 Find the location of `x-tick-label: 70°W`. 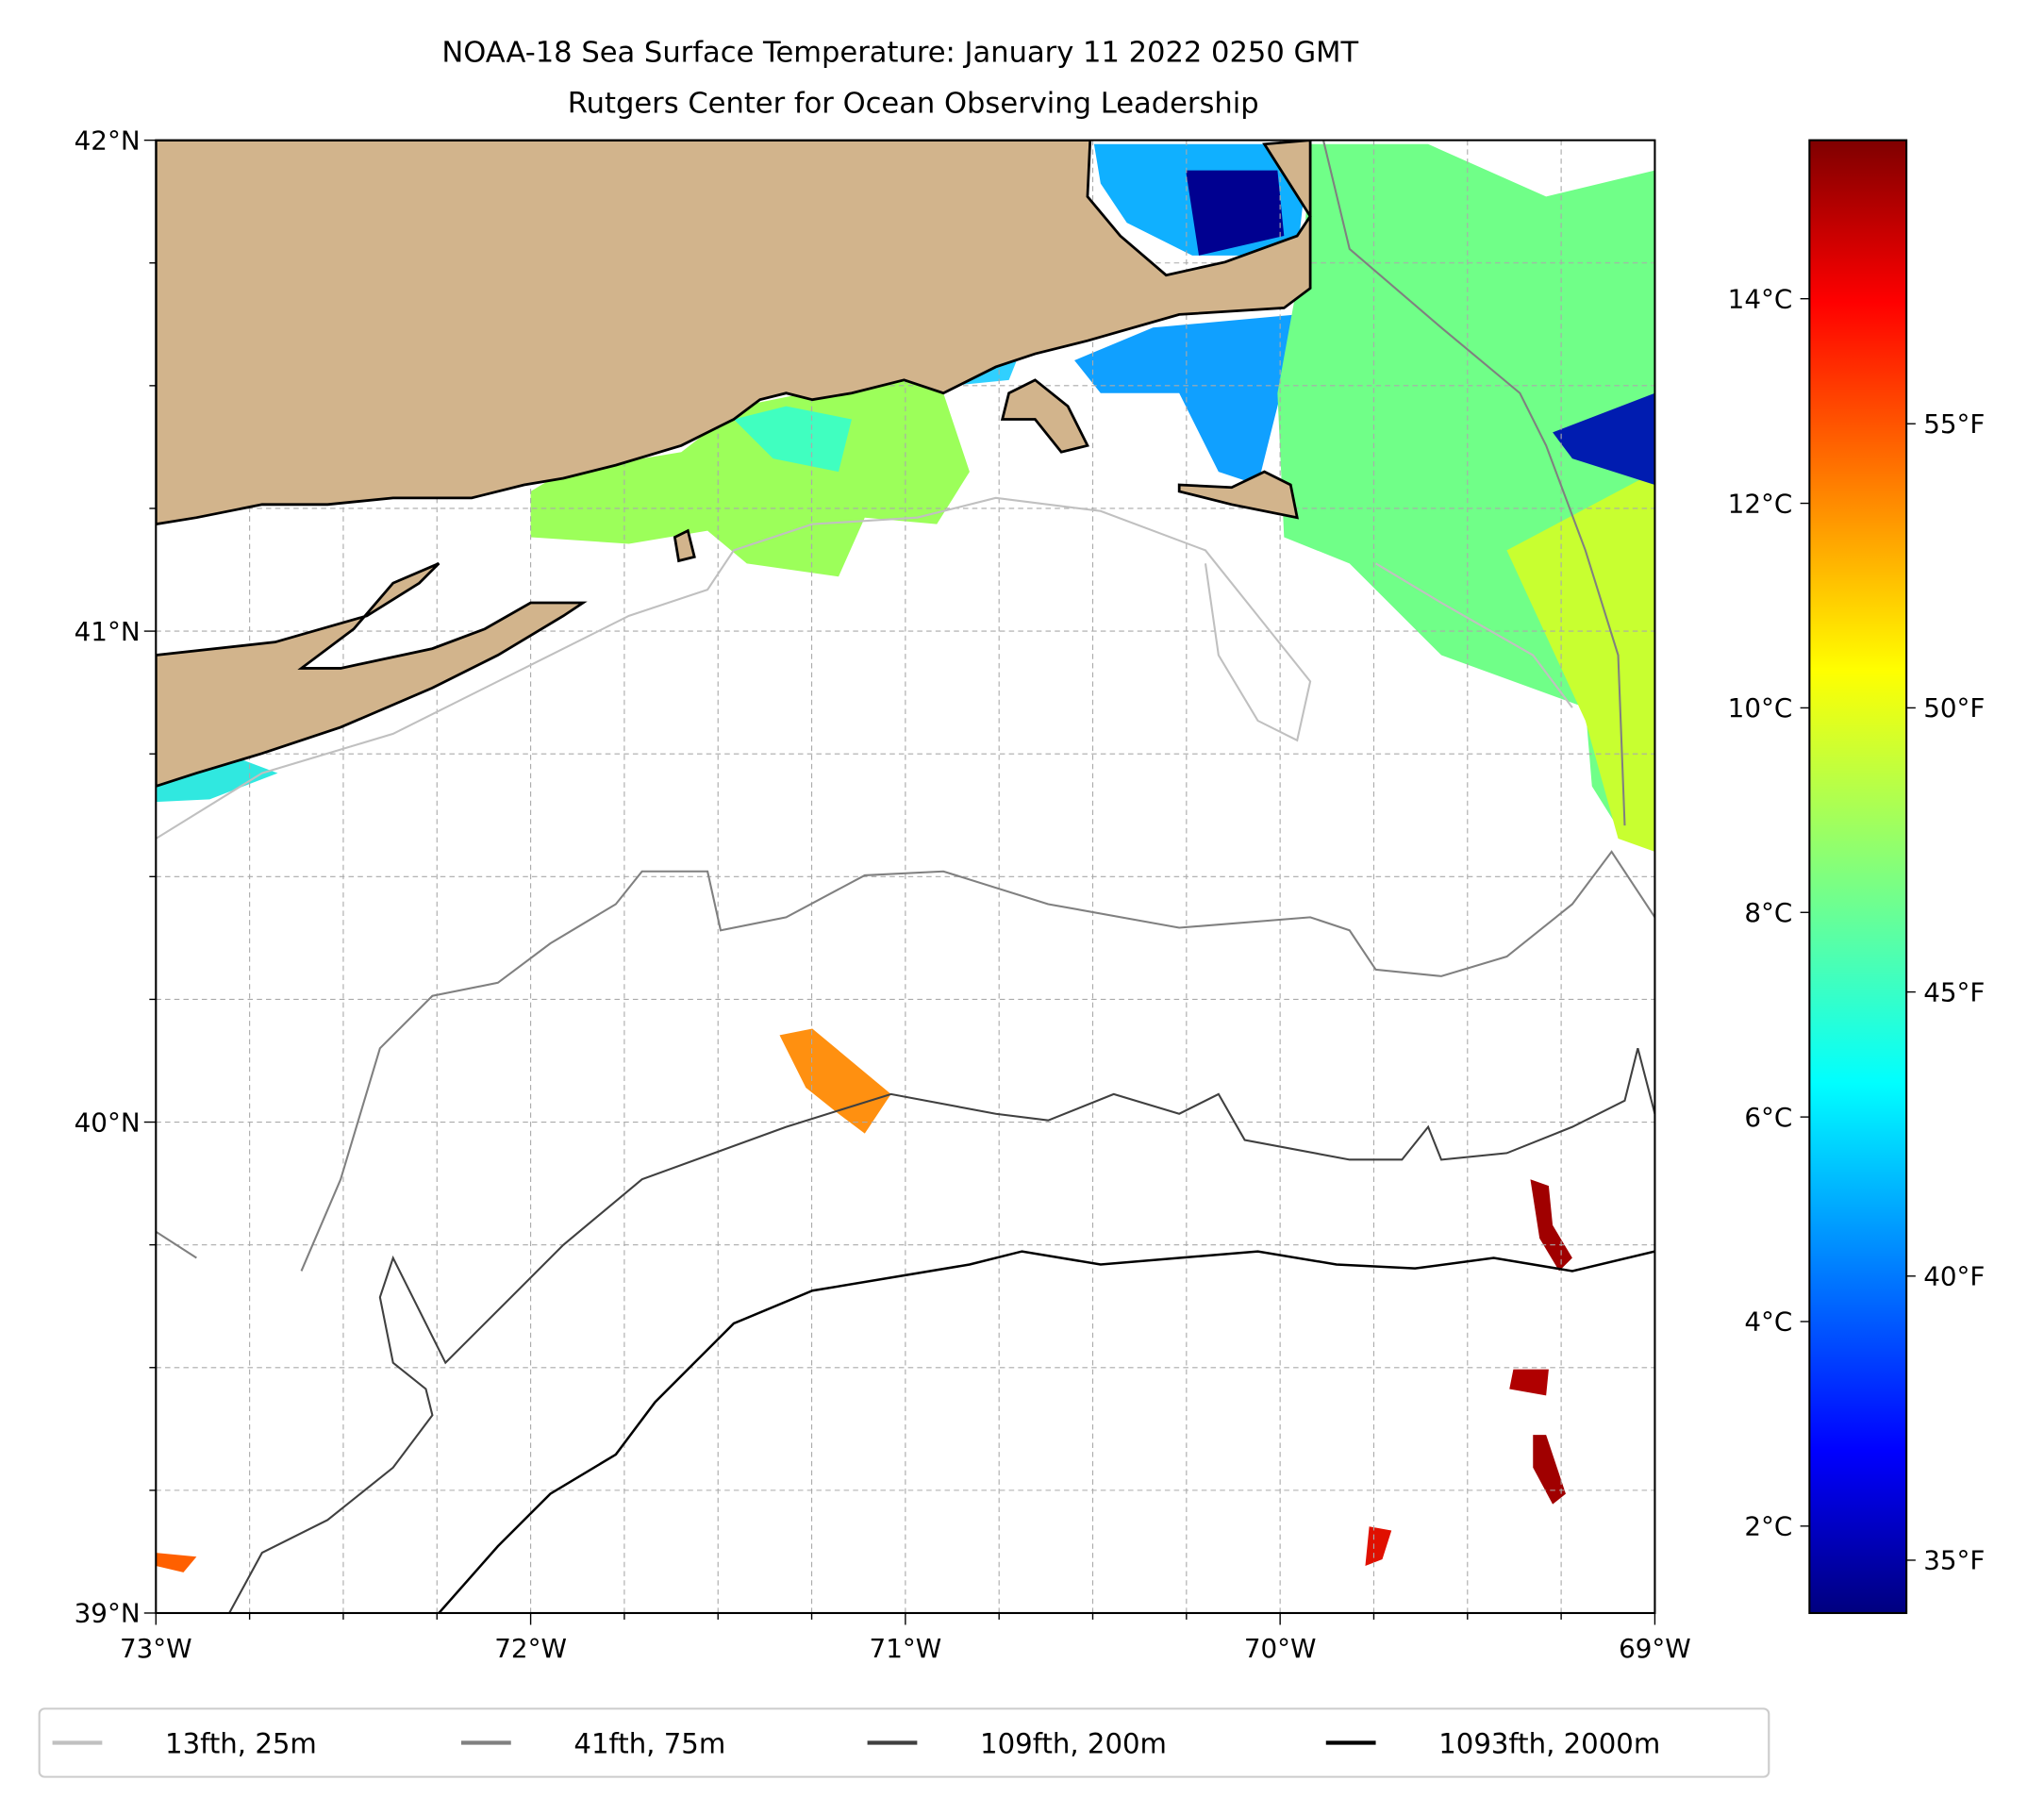

x-tick-label: 70°W is located at coordinates (1280, 1648).